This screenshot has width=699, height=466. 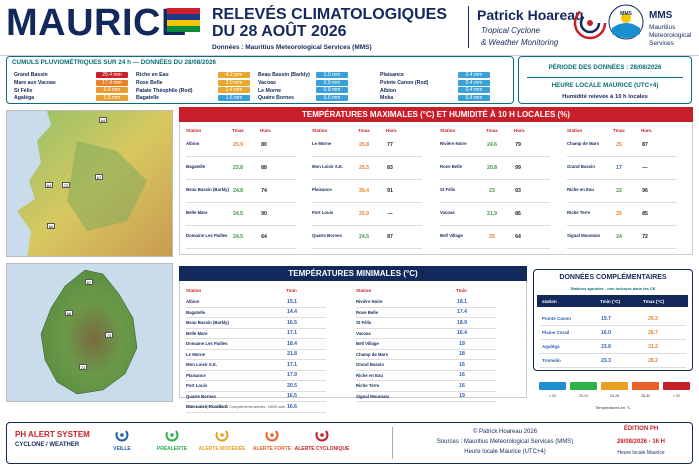 What do you see at coordinates (279, 31) in the screenshot?
I see `report-date: DU 28 AOÛT 2026` at bounding box center [279, 31].